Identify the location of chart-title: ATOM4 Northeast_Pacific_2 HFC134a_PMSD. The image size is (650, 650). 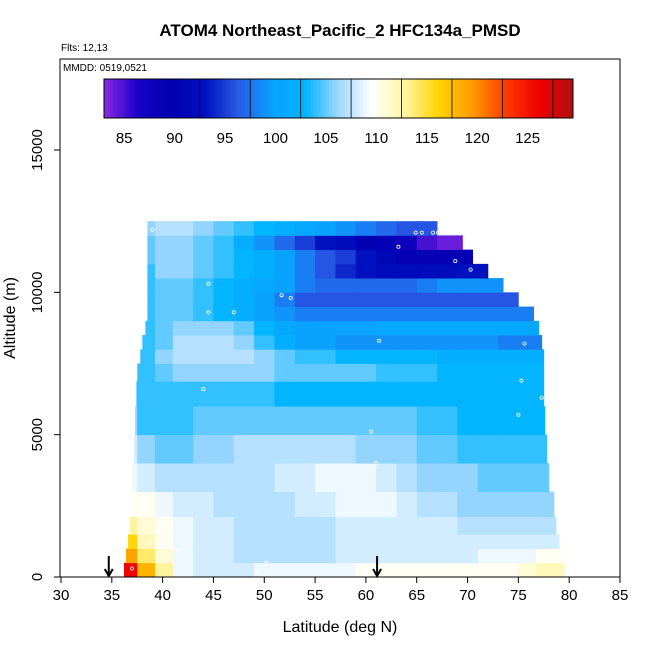
(339, 30).